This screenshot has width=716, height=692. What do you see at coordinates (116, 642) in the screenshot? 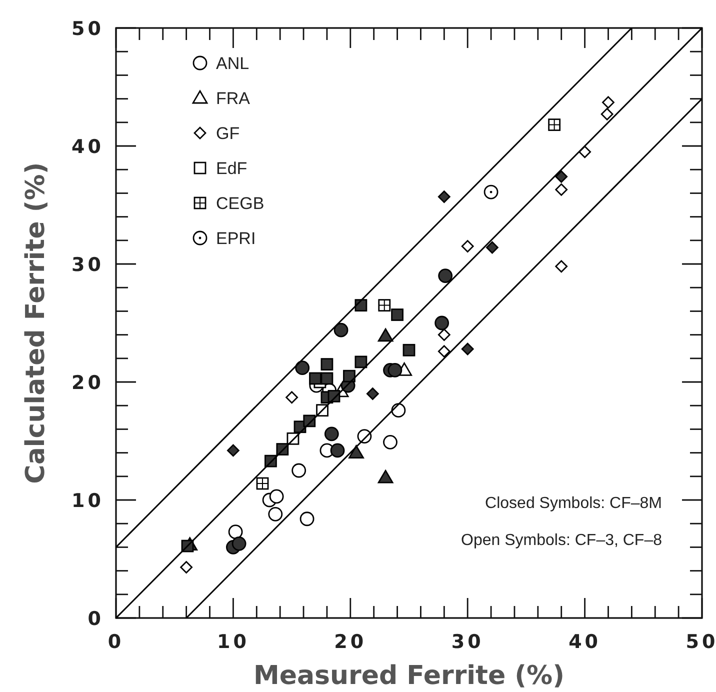
I see `x-tick-label: 0` at bounding box center [116, 642].